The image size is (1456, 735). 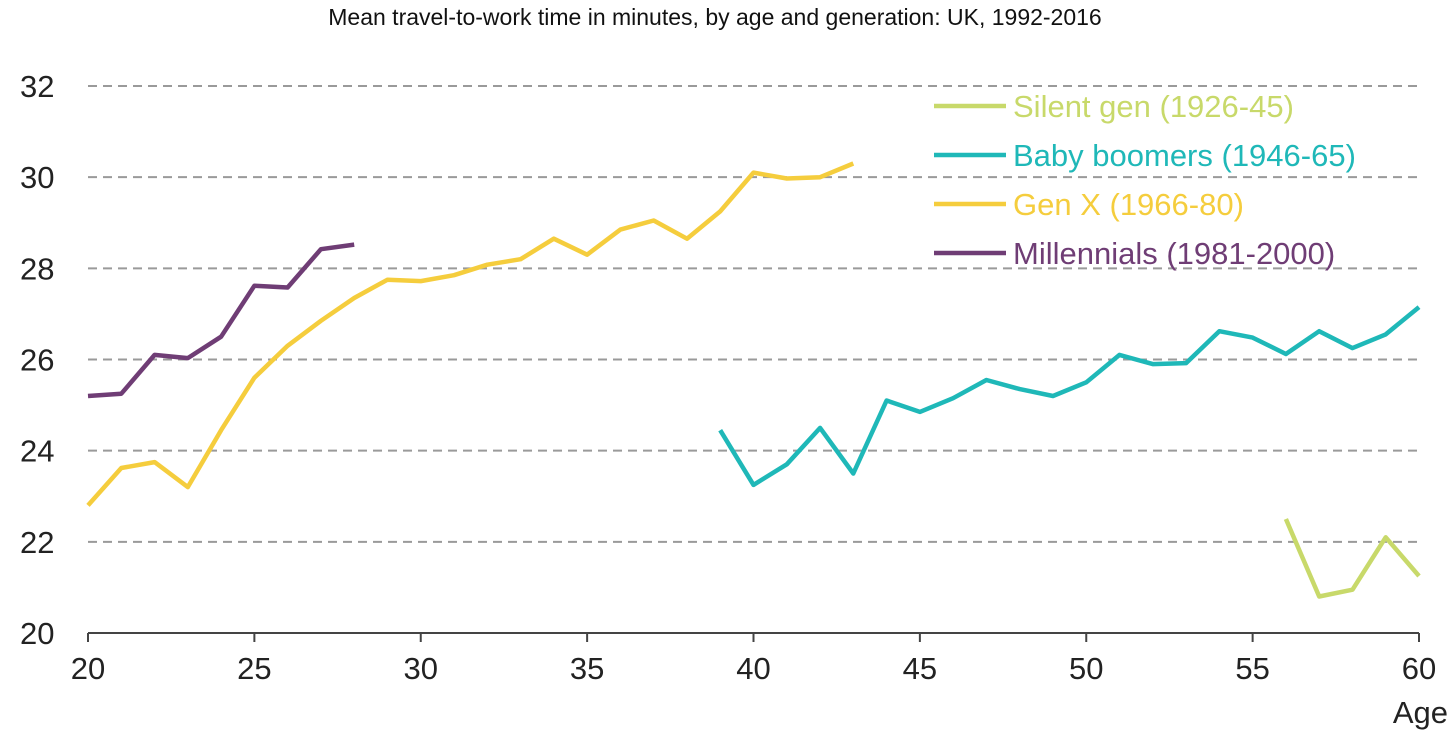 What do you see at coordinates (254, 668) in the screenshot?
I see `x-tick-label-25: 25` at bounding box center [254, 668].